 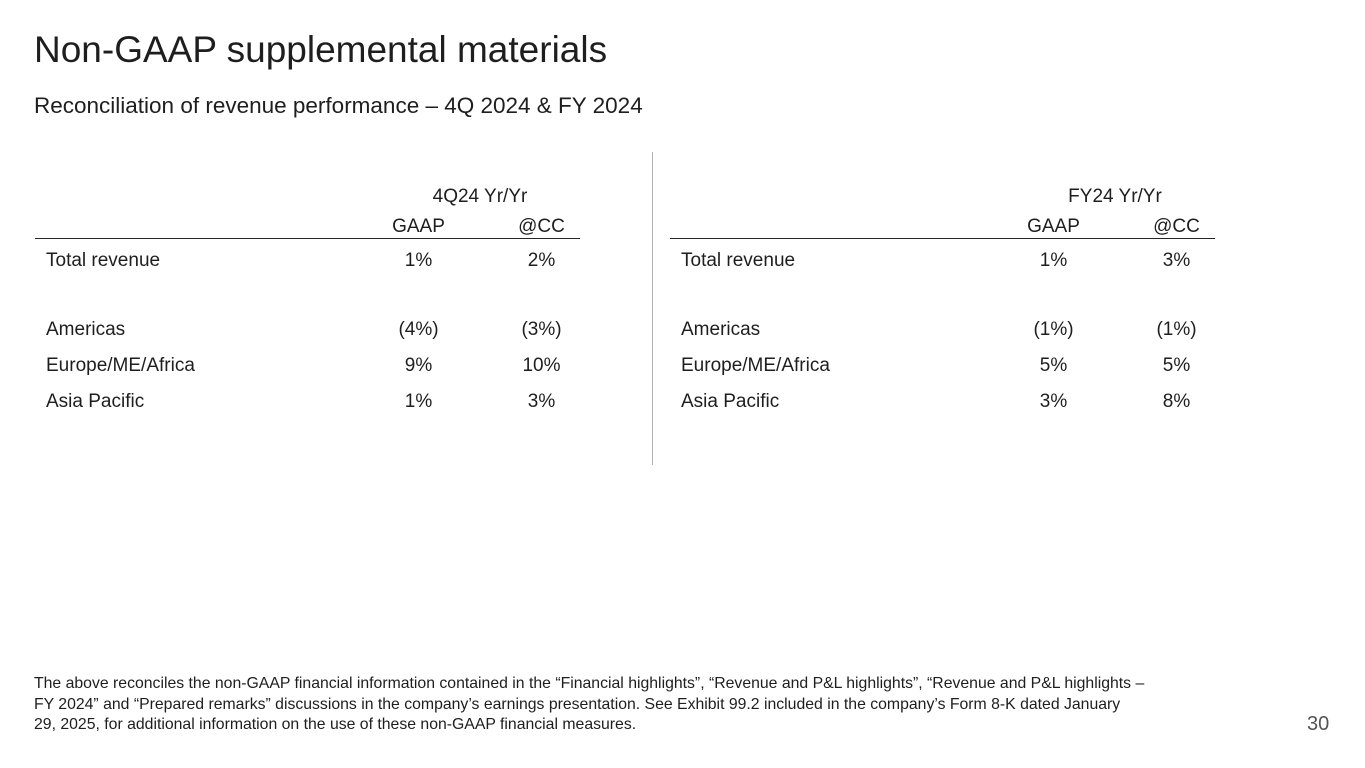 I want to click on table-row: Europe/ME/Africa 9% 10%, so click(x=307, y=366).